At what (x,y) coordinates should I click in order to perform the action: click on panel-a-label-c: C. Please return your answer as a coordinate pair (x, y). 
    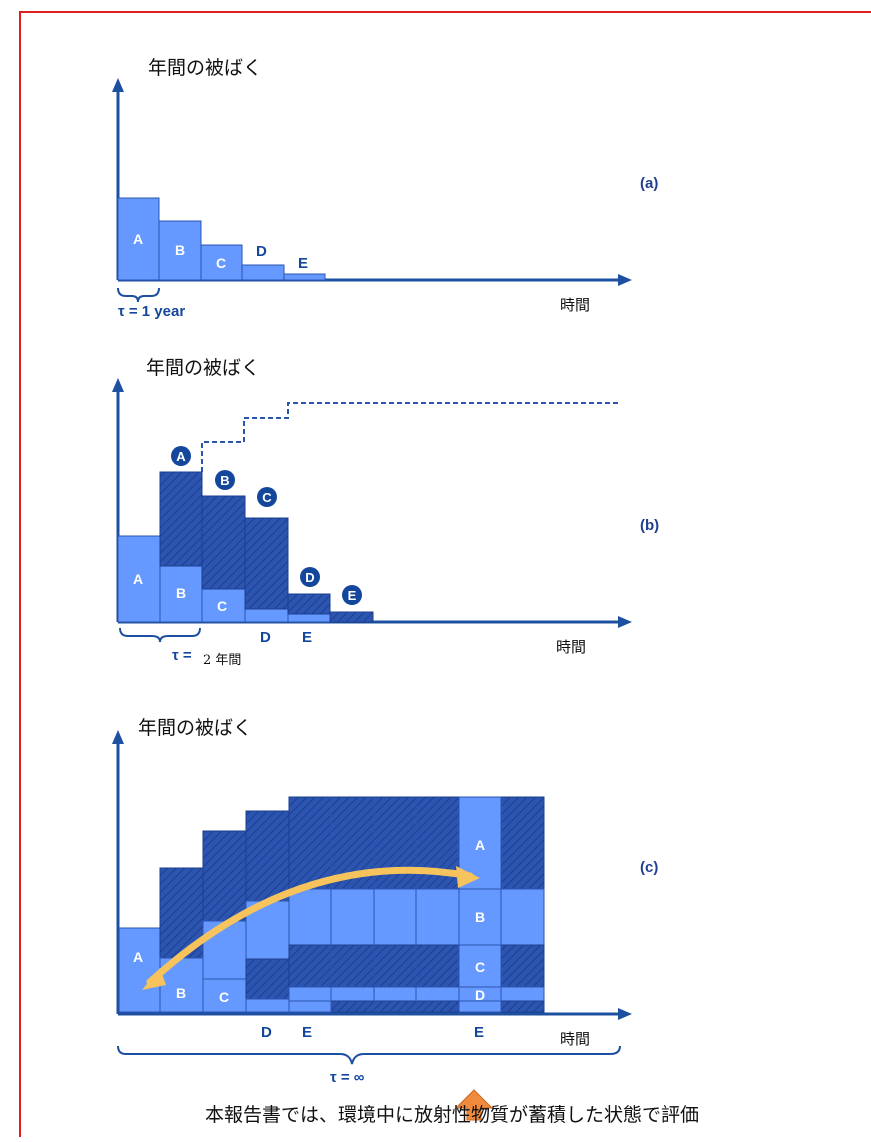
    Looking at the image, I should click on (221, 263).